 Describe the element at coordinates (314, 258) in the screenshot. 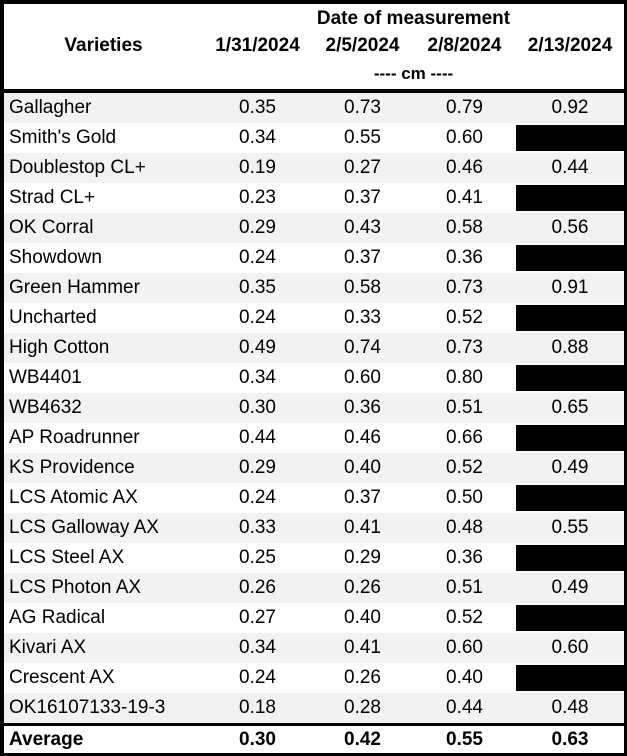

I see `table-row: Showdown 0.24 0.37 0.36` at that location.